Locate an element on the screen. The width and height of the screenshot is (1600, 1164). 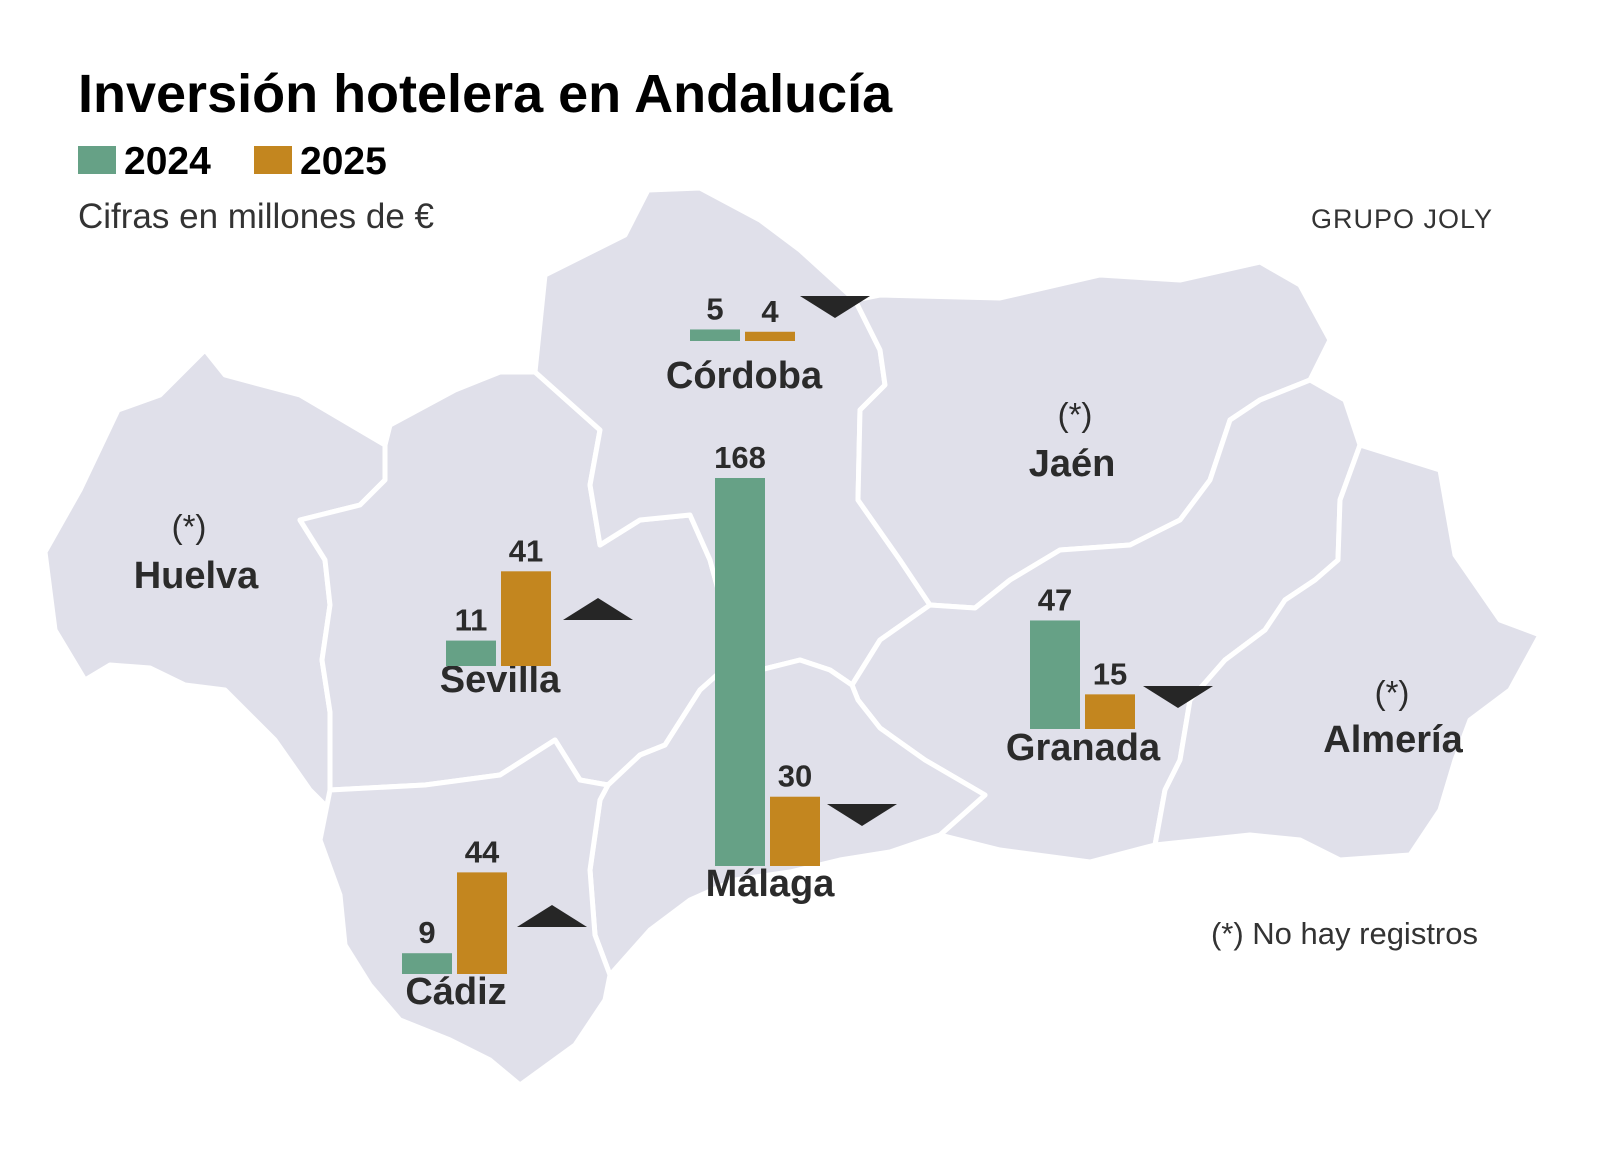
legend-label-2024: 2024 is located at coordinates (167, 161).